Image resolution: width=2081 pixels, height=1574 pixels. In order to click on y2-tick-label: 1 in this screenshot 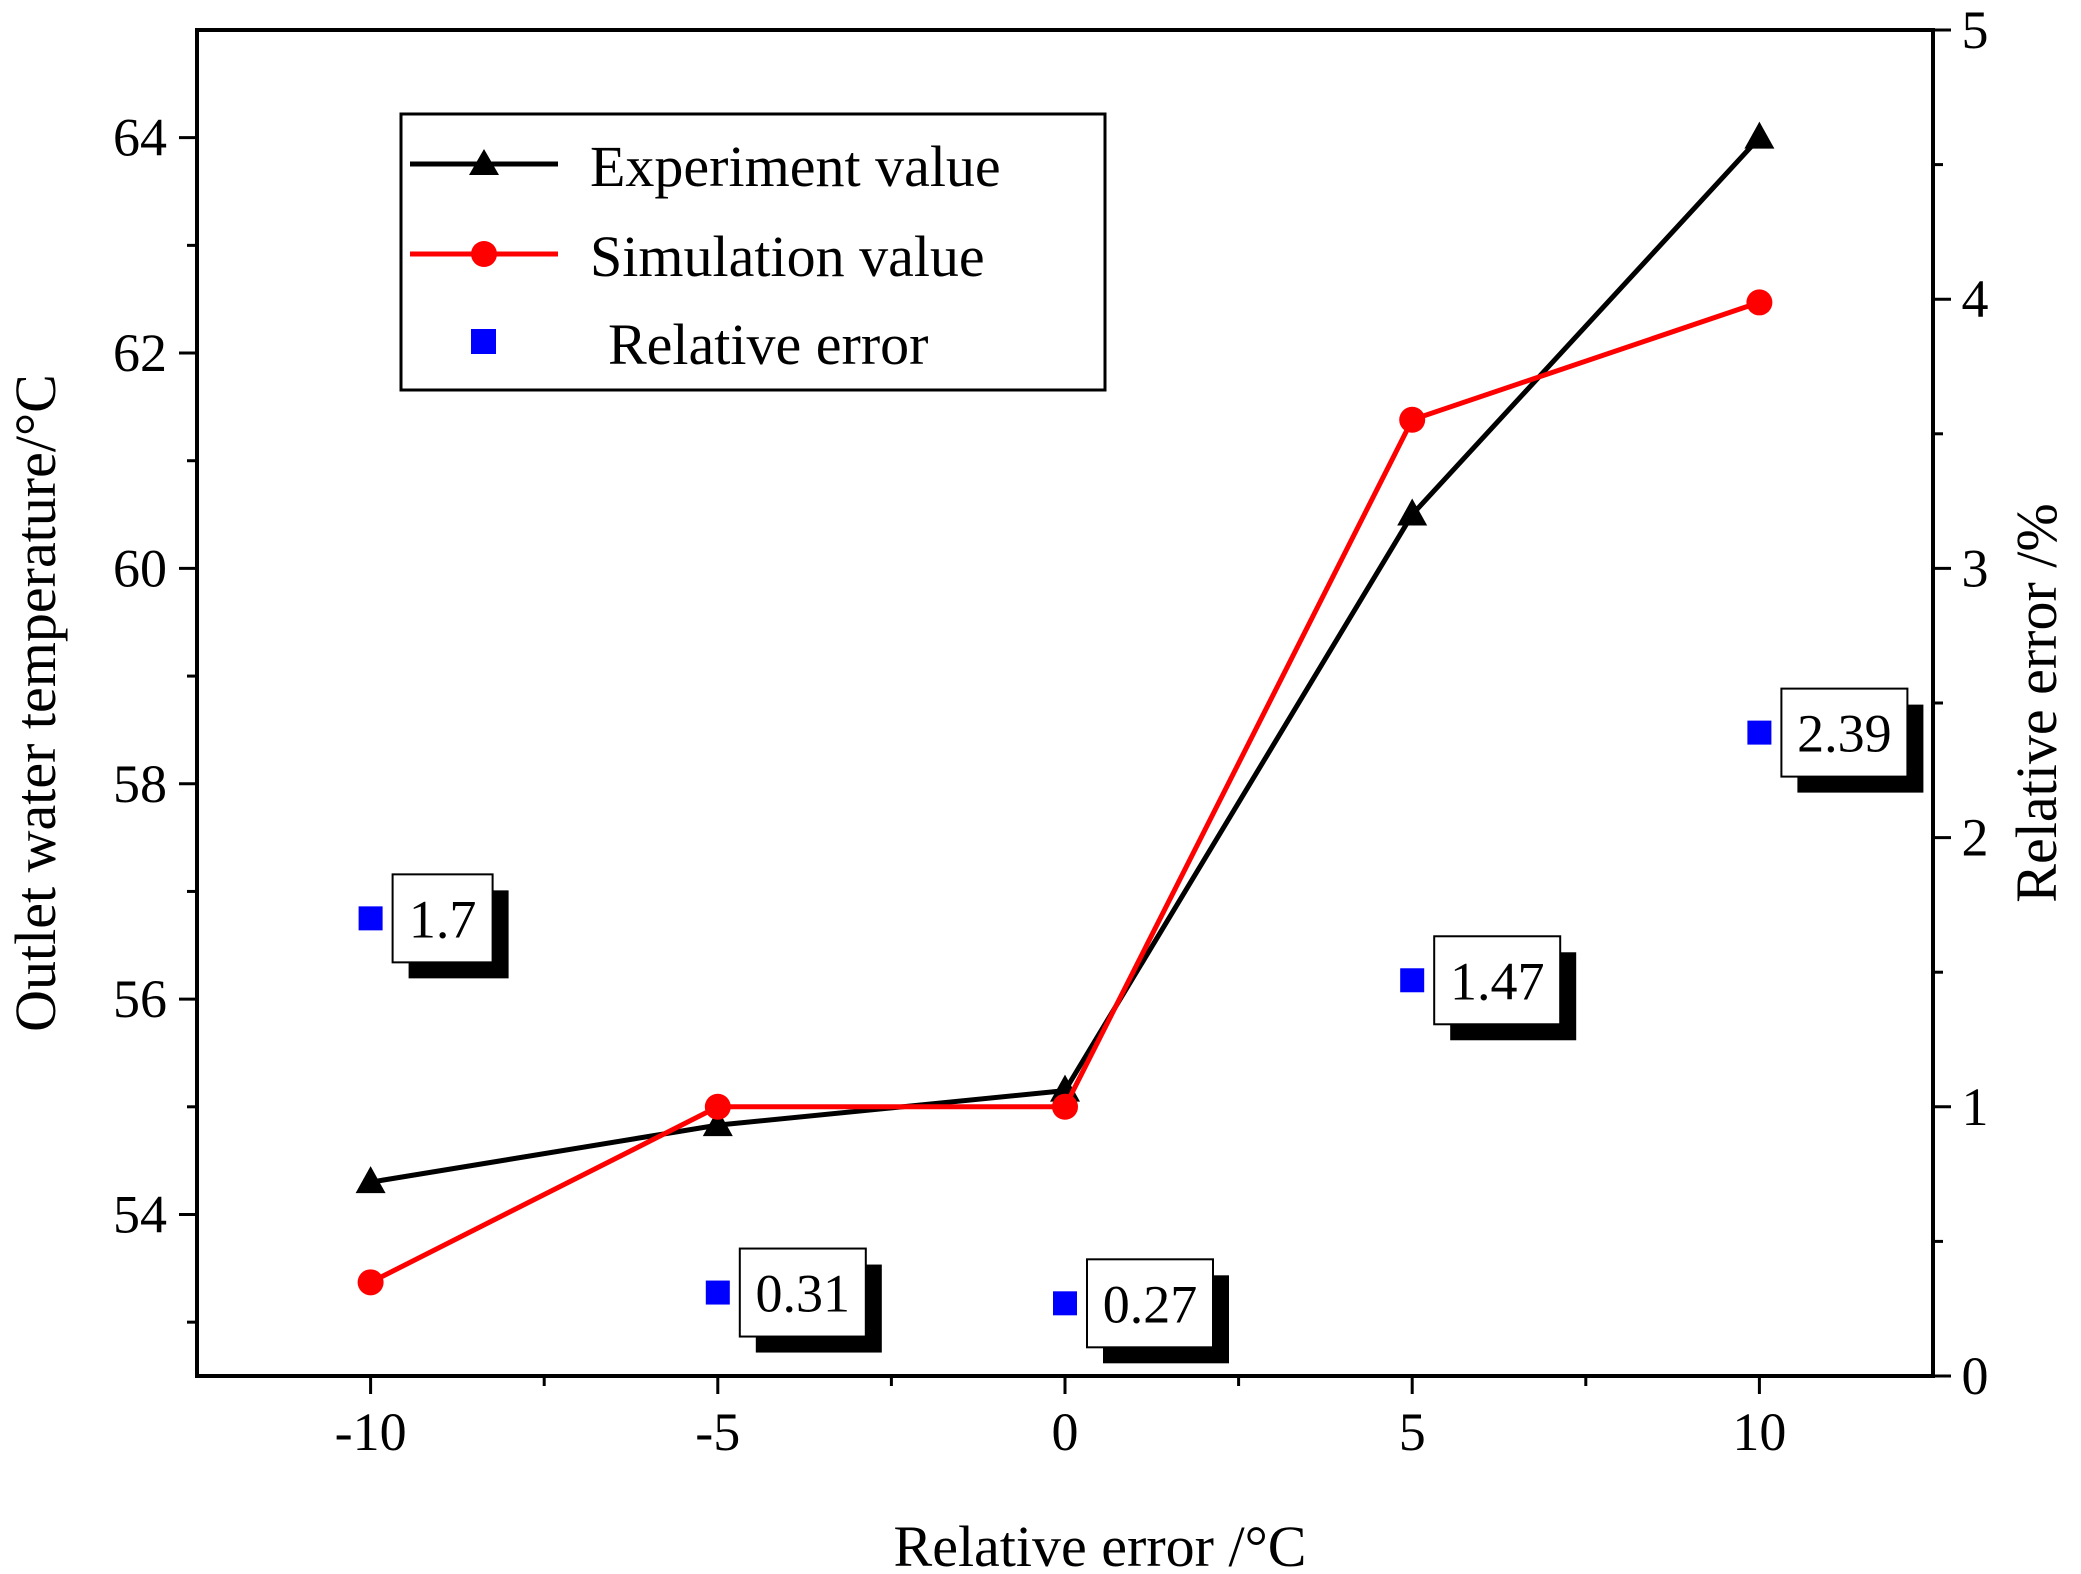, I will do `click(1975, 1107)`.